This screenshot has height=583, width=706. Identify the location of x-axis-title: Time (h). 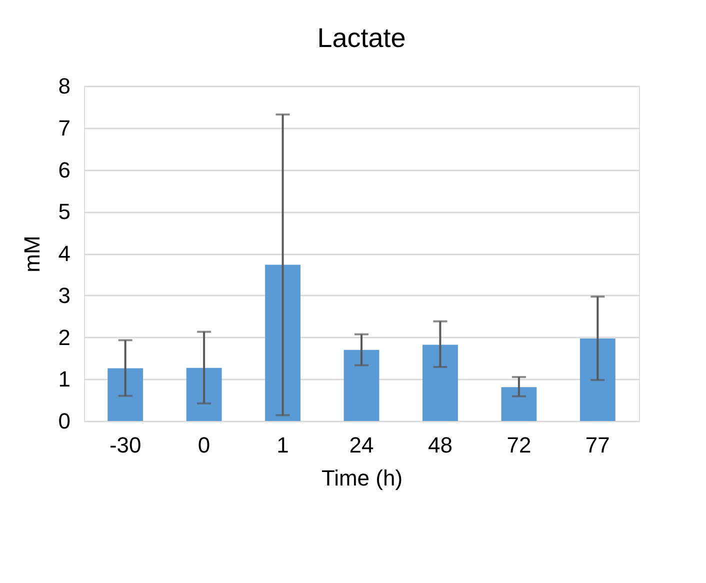
(362, 478).